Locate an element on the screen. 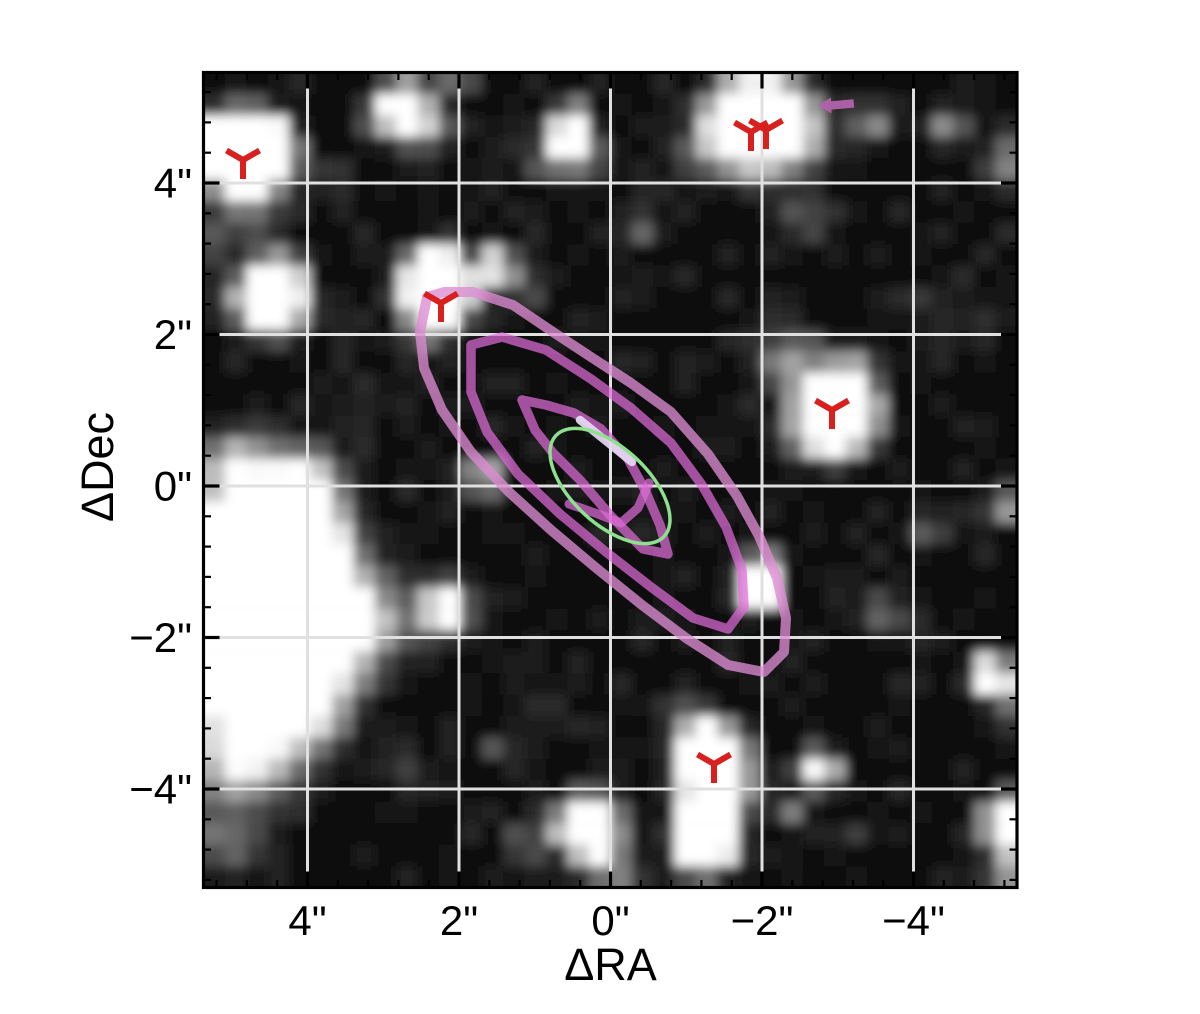 The height and width of the screenshot is (1014, 1200). svg-text: ΔRA is located at coordinates (610, 964).